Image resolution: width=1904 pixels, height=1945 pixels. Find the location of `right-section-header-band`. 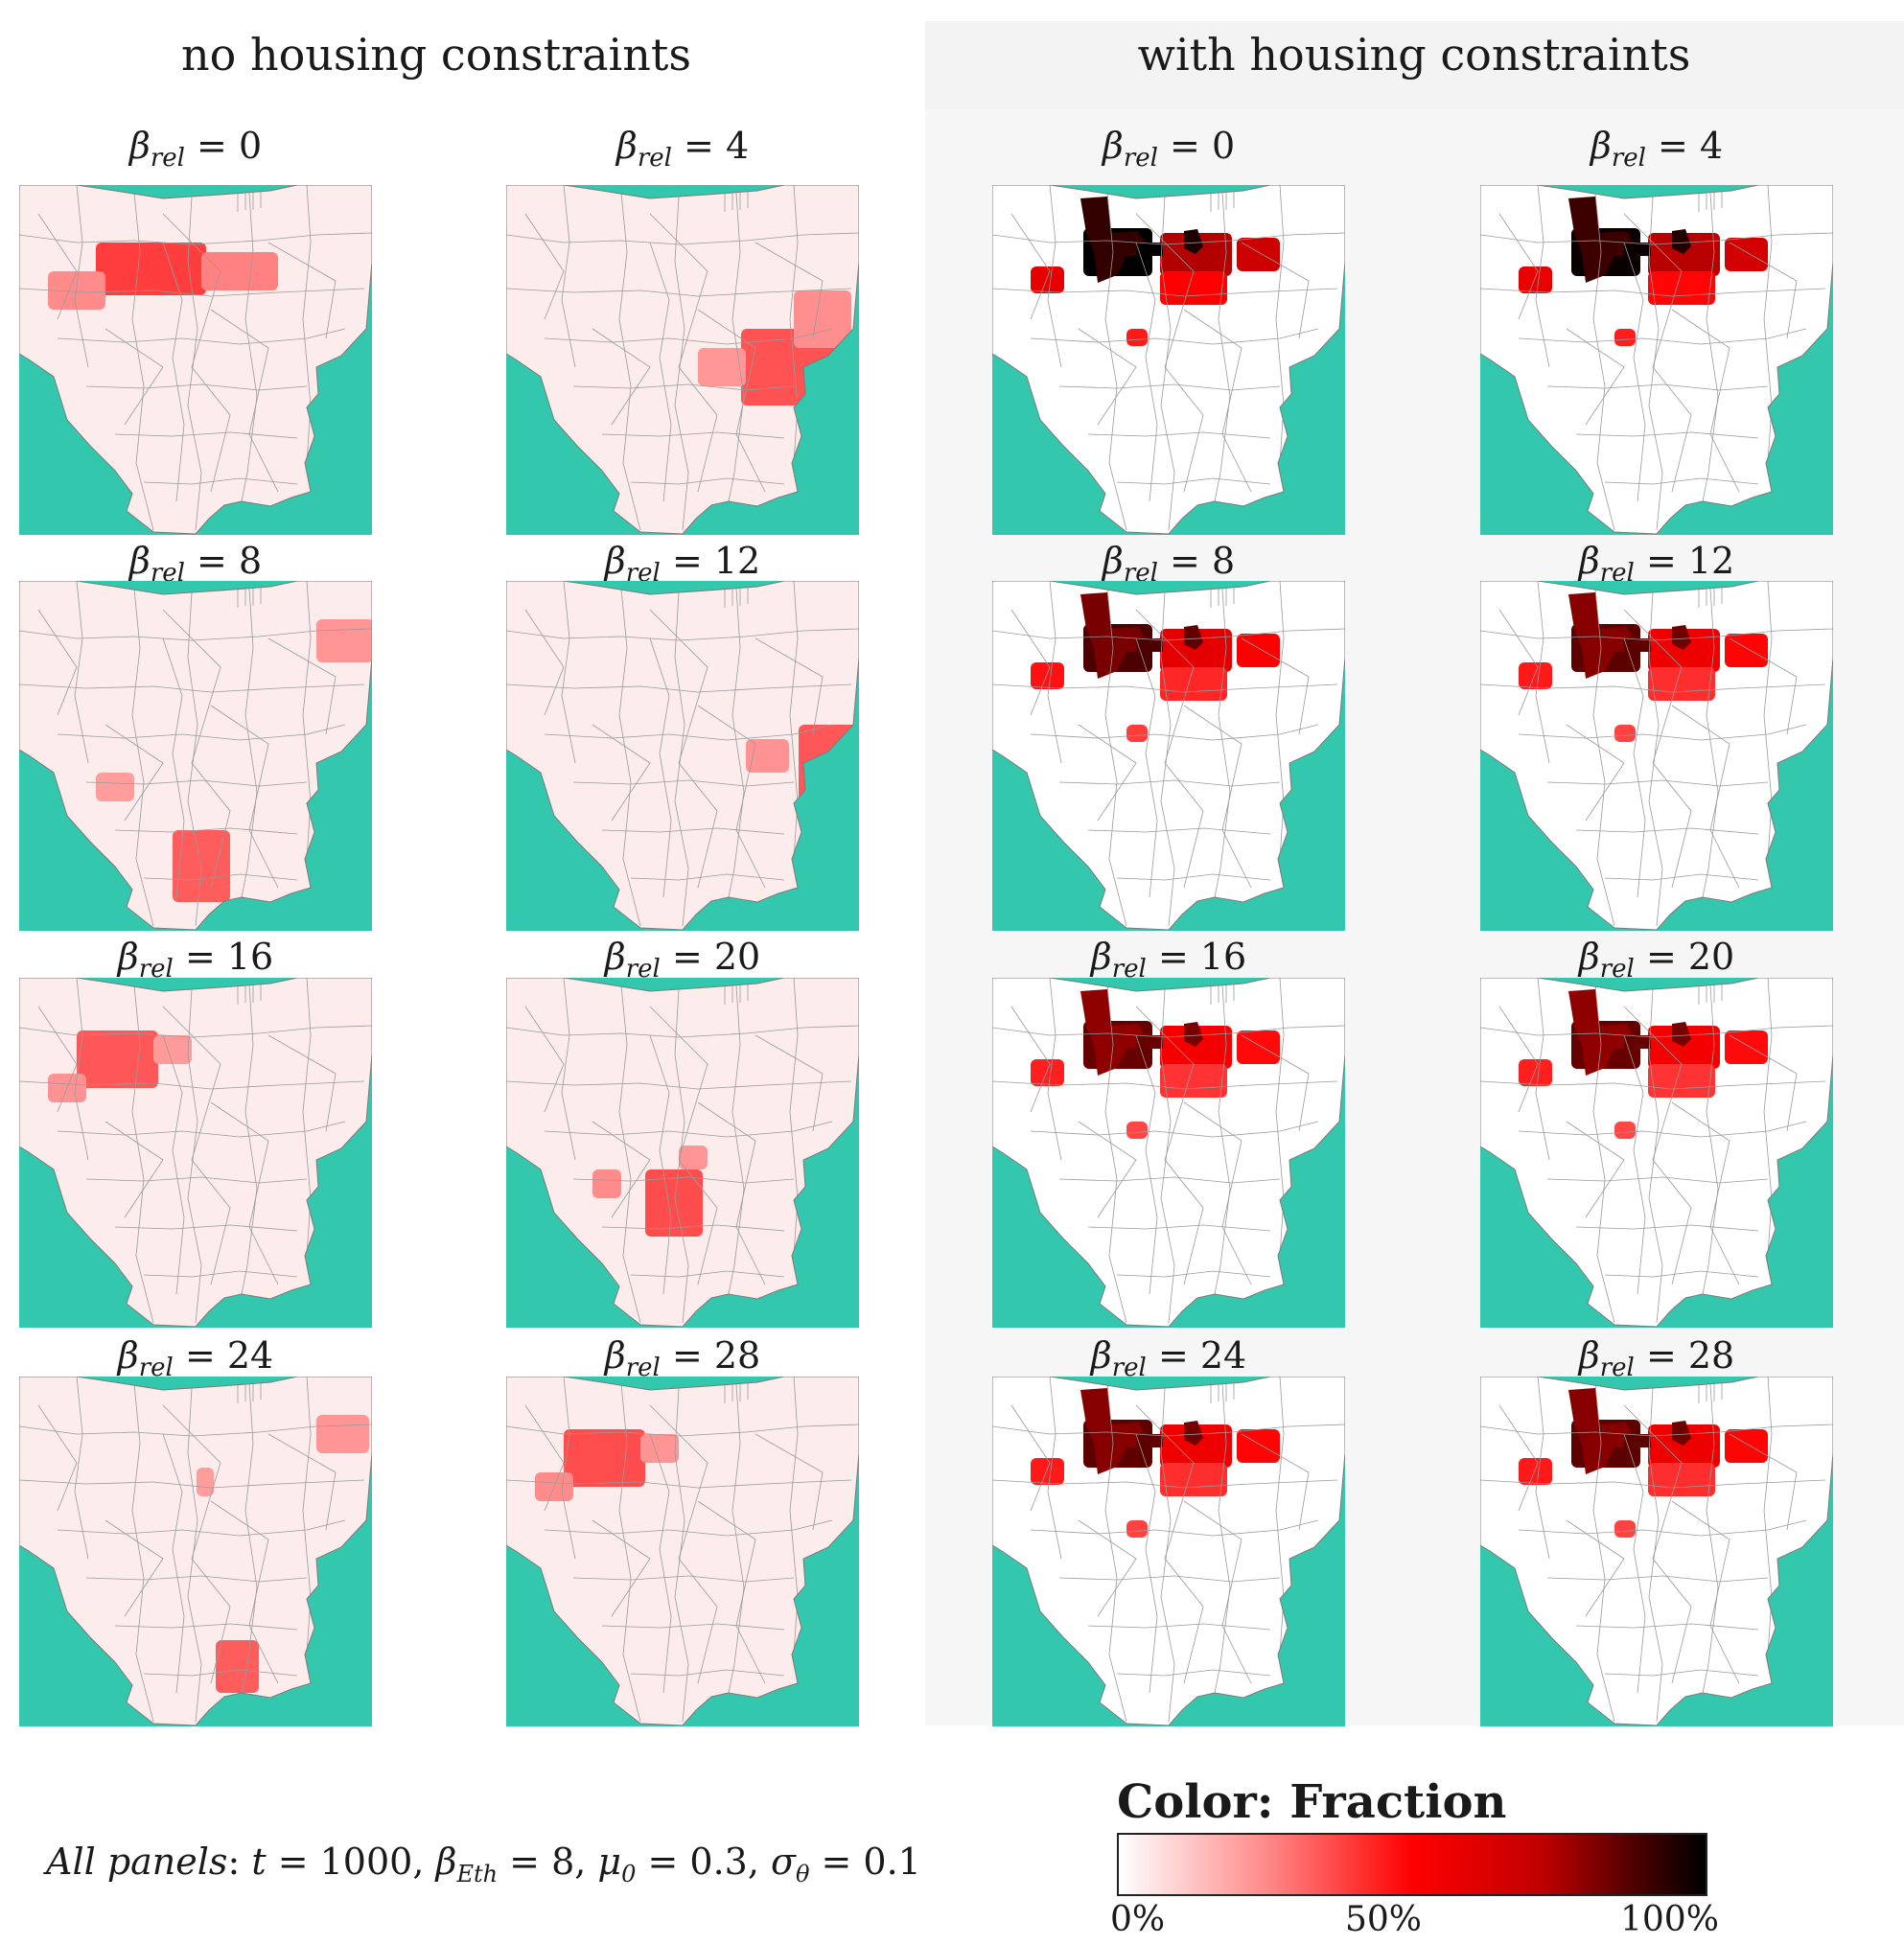

right-section-header-band is located at coordinates (1415, 65).